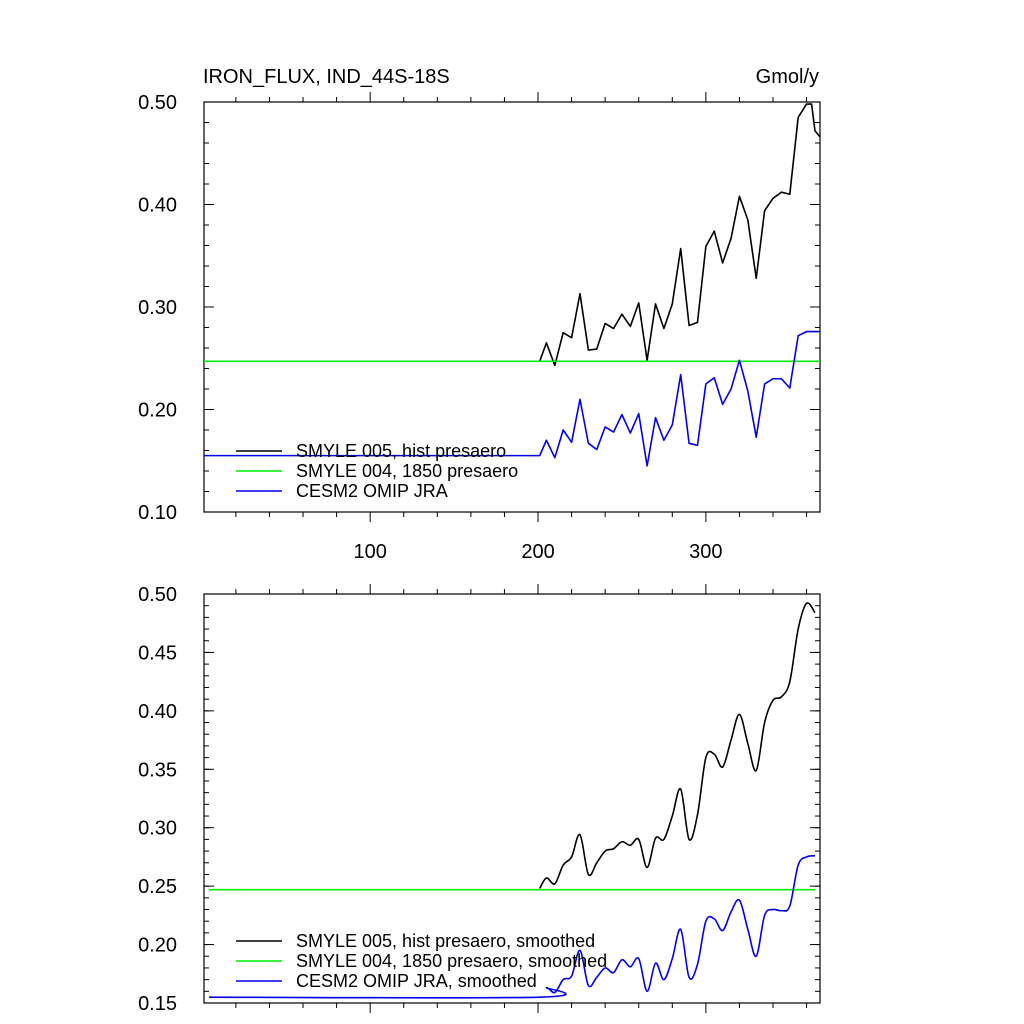 The width and height of the screenshot is (1024, 1024). What do you see at coordinates (787, 77) in the screenshot?
I see `units-label: Gmol/y` at bounding box center [787, 77].